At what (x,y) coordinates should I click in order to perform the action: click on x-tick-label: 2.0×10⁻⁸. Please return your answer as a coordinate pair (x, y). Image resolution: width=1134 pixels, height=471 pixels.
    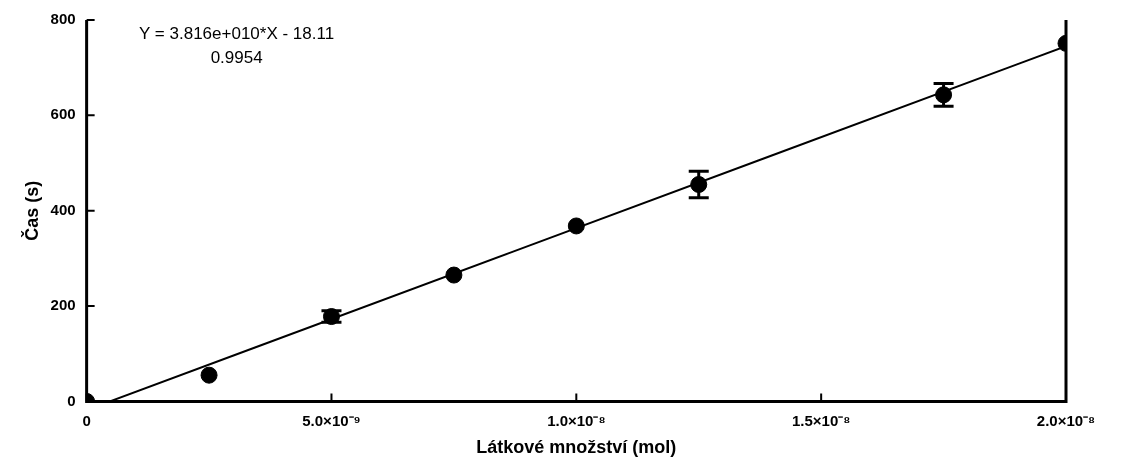
    Looking at the image, I should click on (1066, 420).